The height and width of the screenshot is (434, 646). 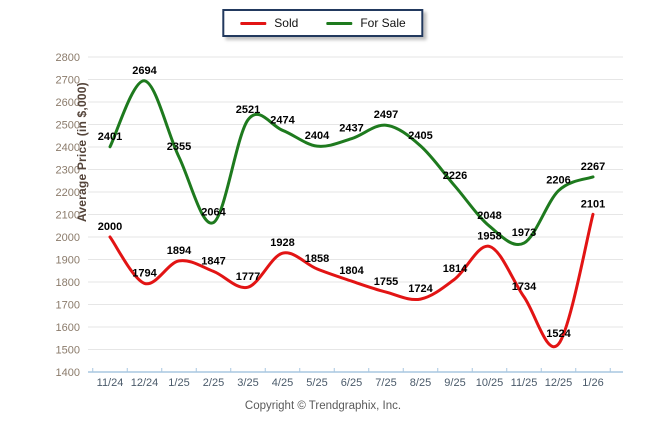 I want to click on svg-text: 11/24, so click(x=110, y=383).